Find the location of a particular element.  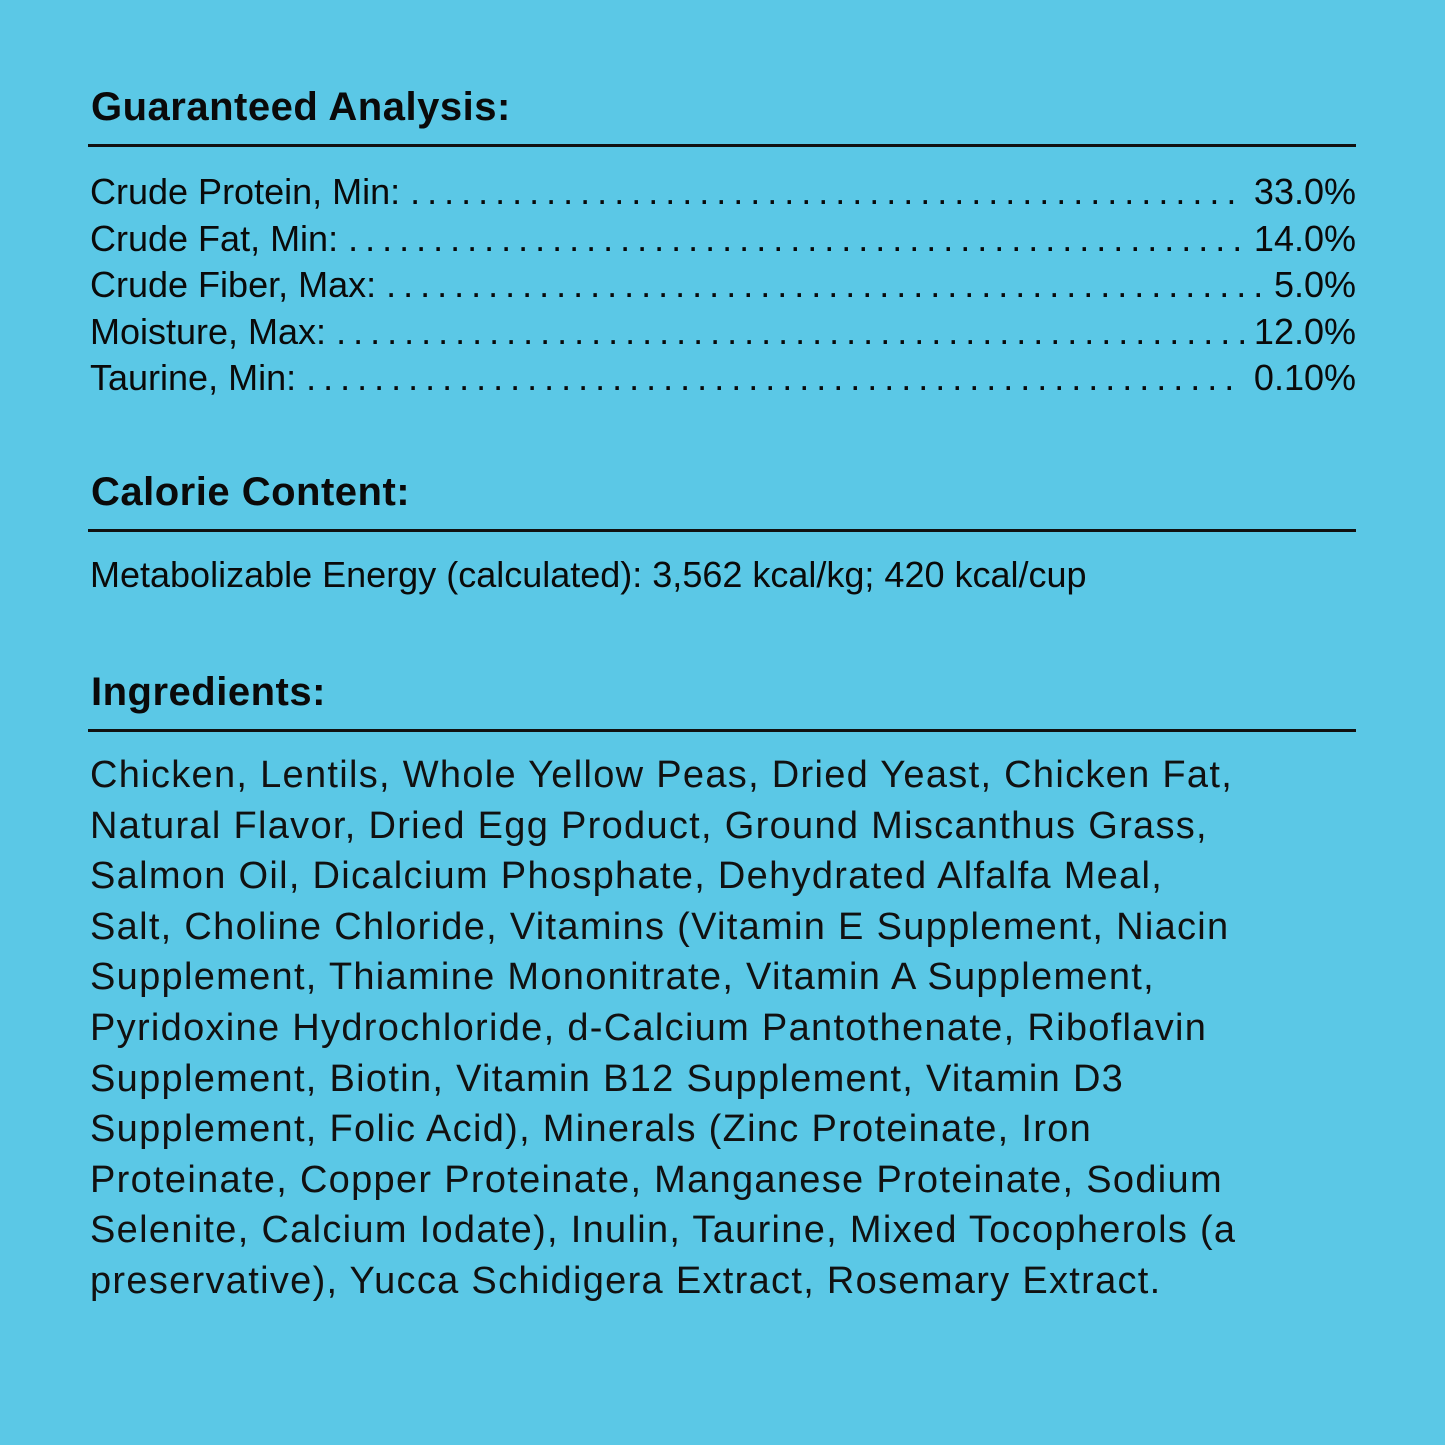

nutrient-label: Crude Fat, Min: is located at coordinates (214, 238).